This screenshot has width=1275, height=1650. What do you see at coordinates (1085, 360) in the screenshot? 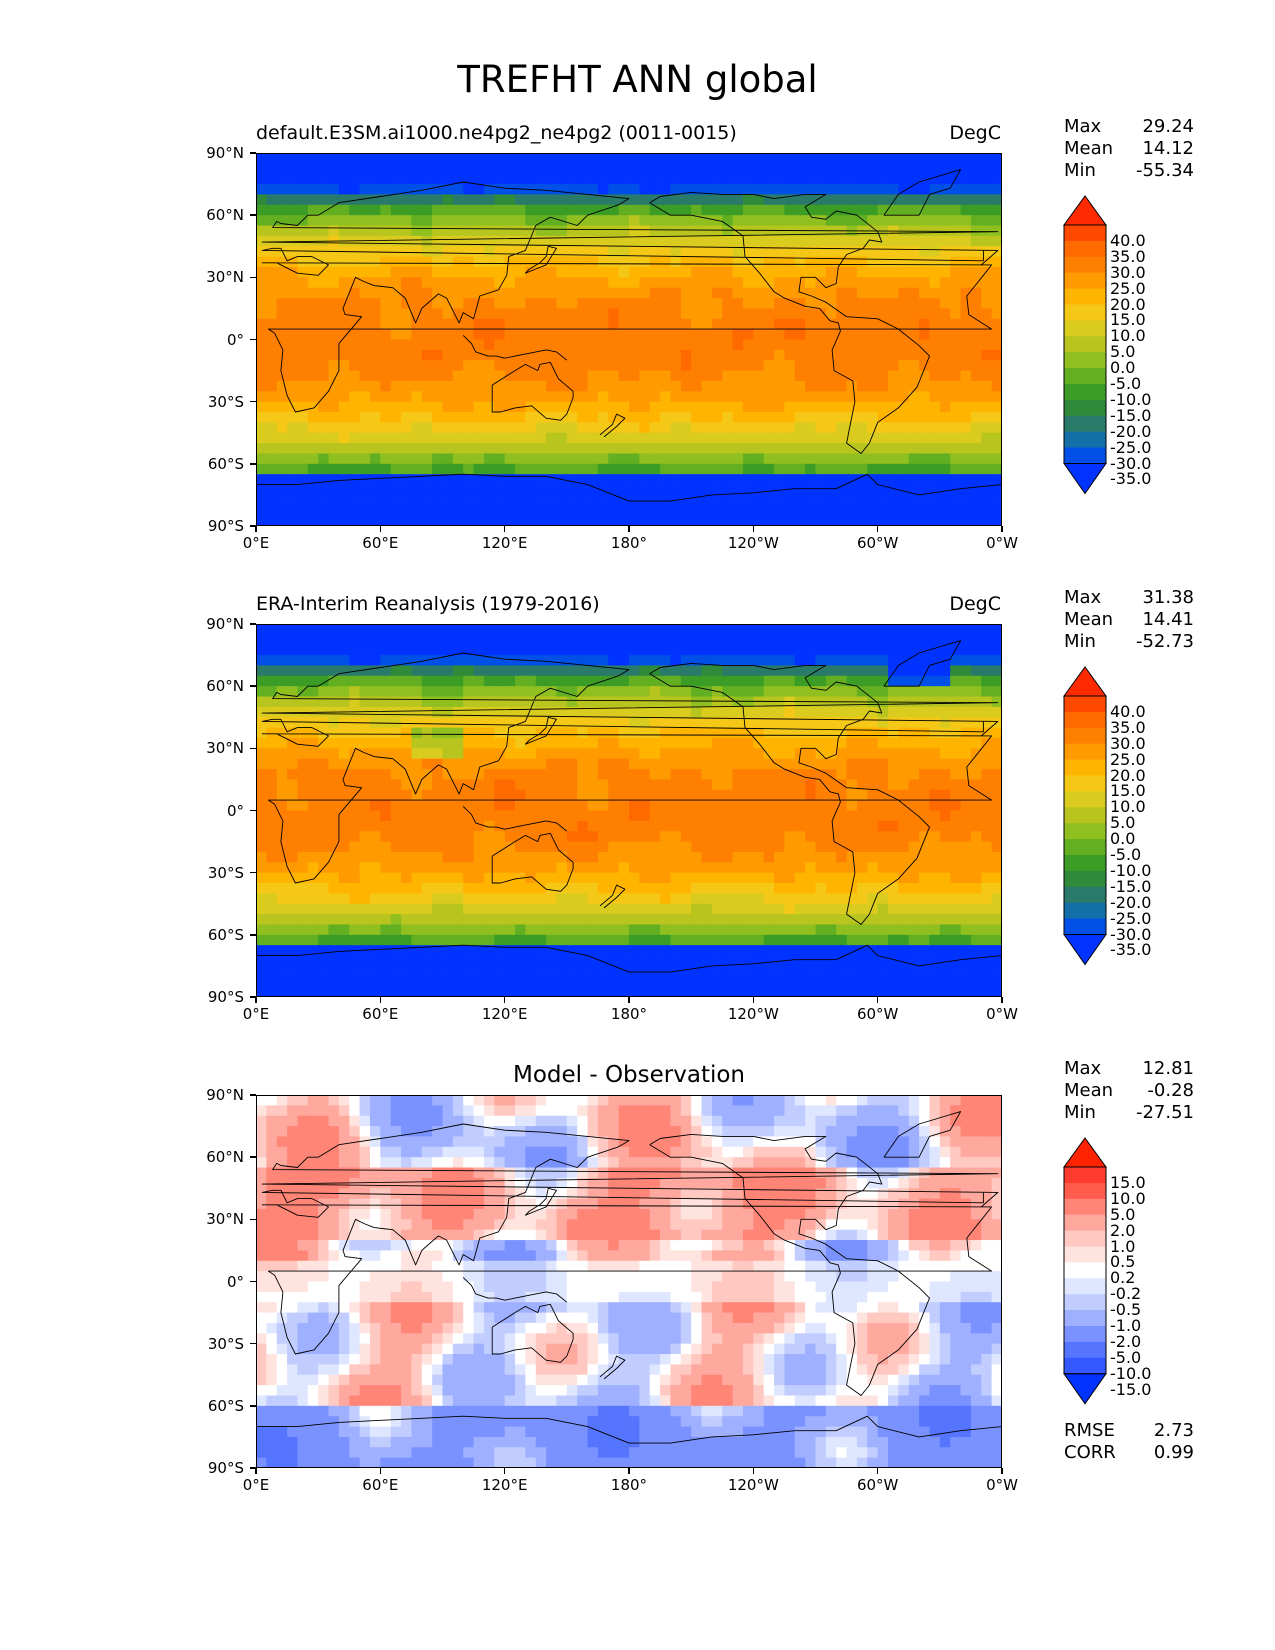
I see `colorbar-band` at bounding box center [1085, 360].